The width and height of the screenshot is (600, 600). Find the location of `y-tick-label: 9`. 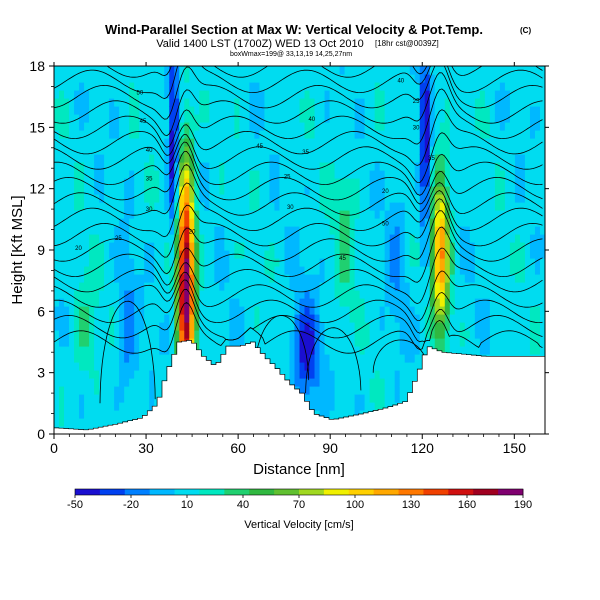

y-tick-label: 9 is located at coordinates (41, 250).